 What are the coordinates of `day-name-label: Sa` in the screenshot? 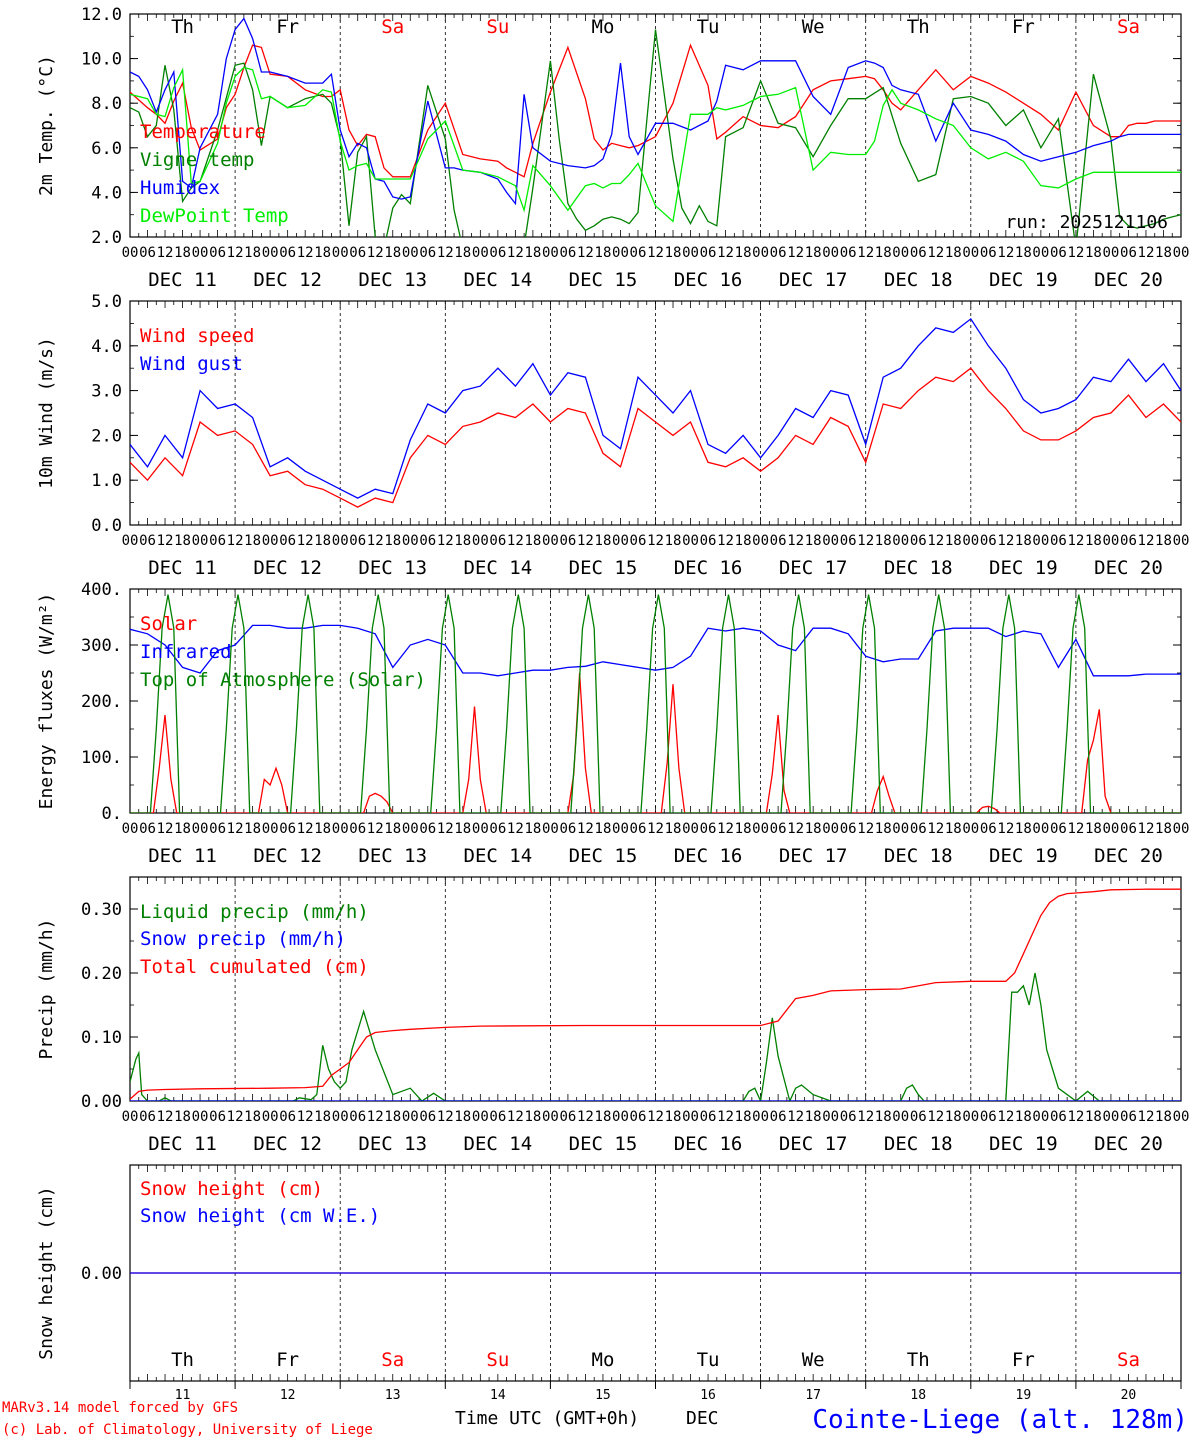 It's located at (392, 1360).